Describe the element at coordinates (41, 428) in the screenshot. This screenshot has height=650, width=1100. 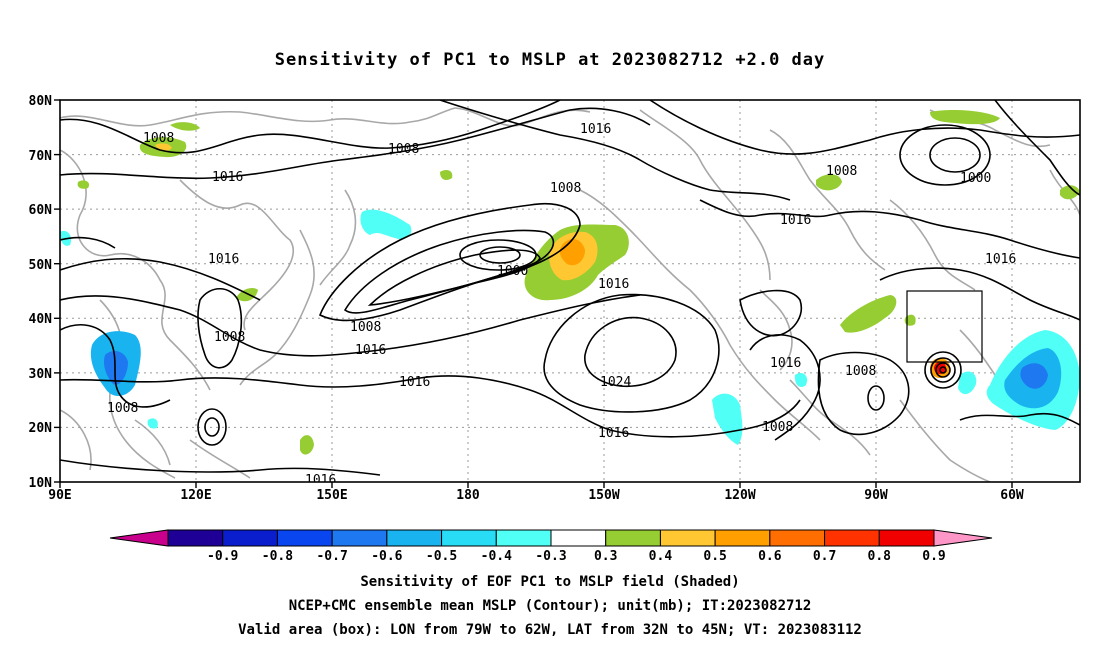
I see `lat-label: 20N` at that location.